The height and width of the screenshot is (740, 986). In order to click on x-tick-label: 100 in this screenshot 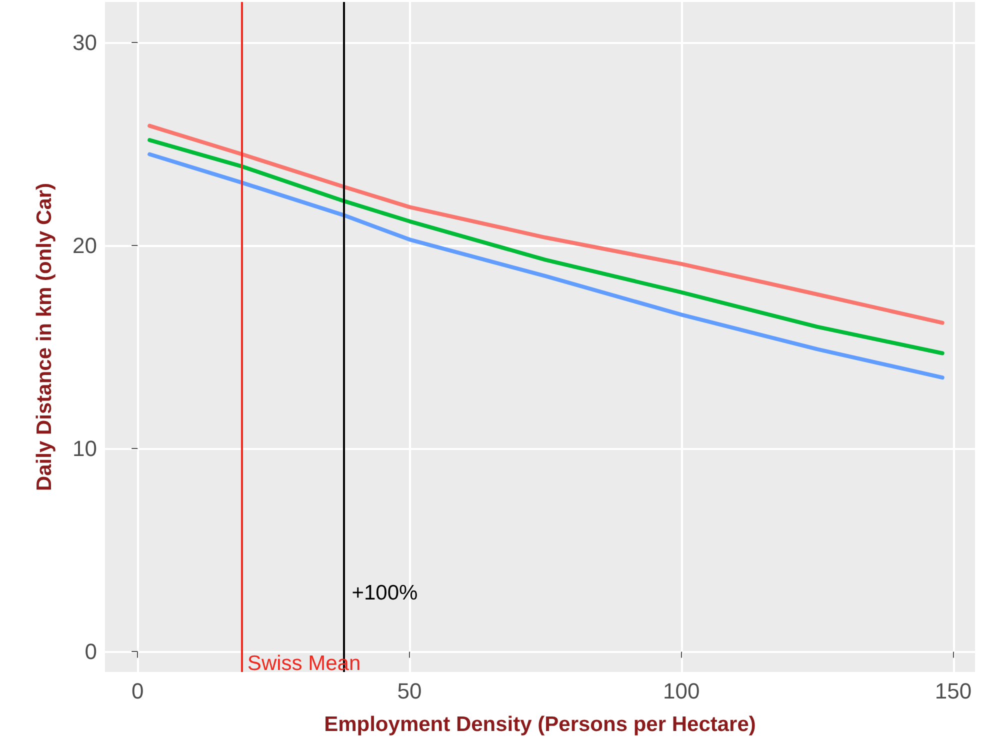, I will do `click(681, 691)`.